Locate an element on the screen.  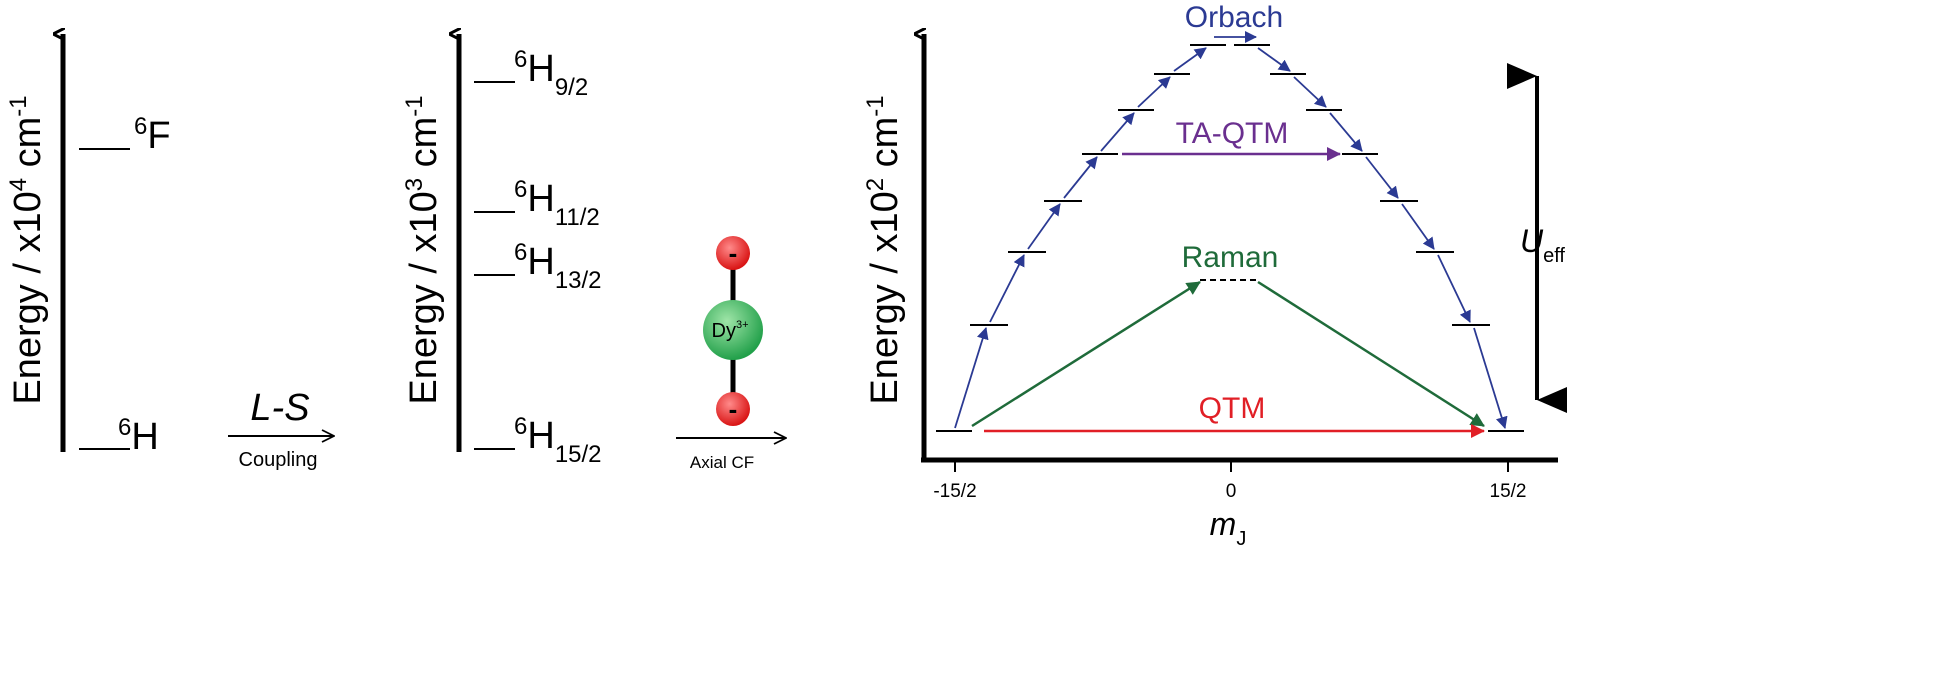
bottom-charge-sphere is located at coordinates (733, 409).